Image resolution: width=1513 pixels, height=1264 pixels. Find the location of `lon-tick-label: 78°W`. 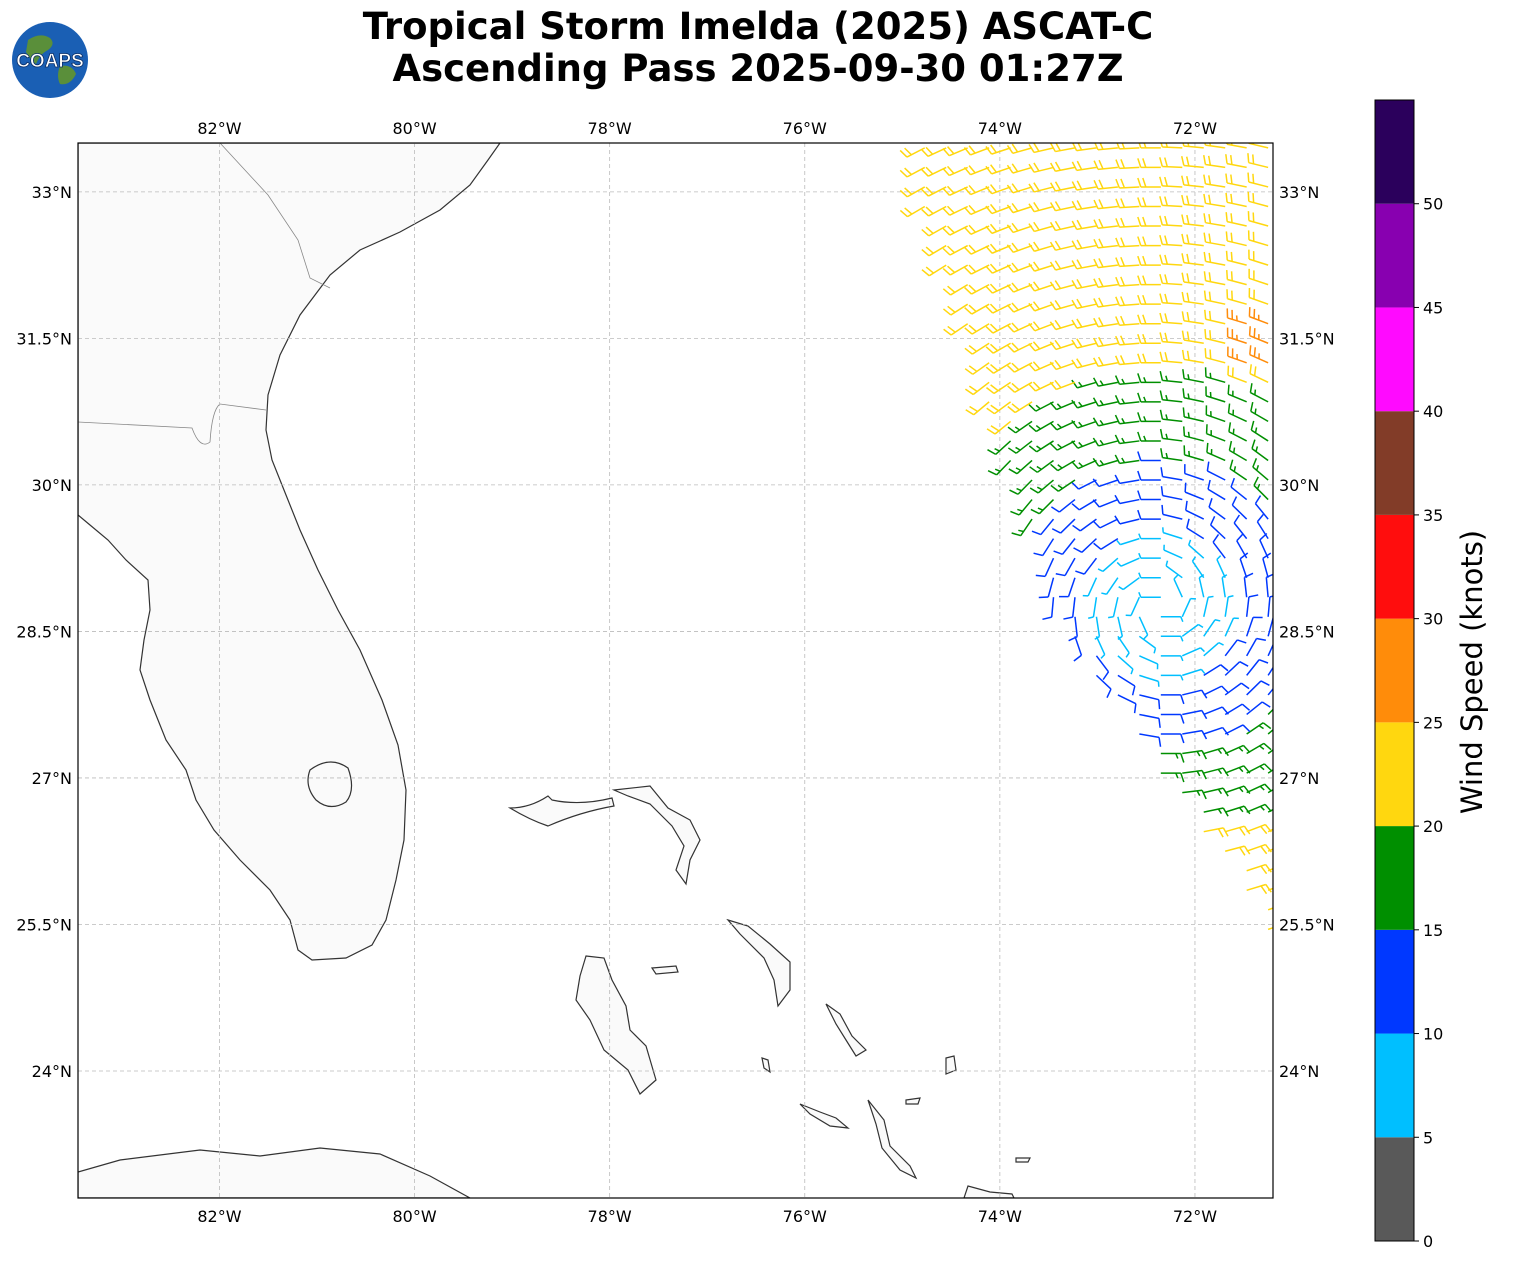

lon-tick-label: 78°W is located at coordinates (610, 1216).